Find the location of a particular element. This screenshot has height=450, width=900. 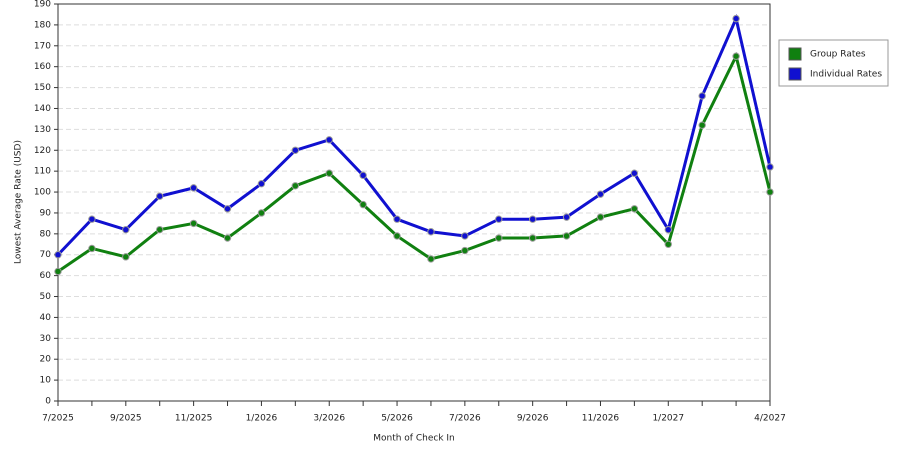

x-axis-title: Month of Check In is located at coordinates (414, 439).